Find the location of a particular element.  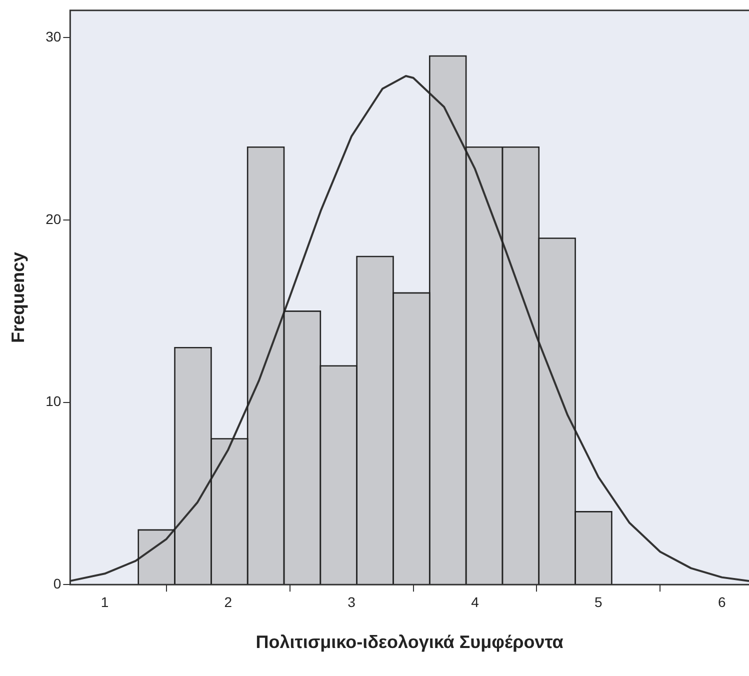

x-tick-label: 3 is located at coordinates (352, 602).